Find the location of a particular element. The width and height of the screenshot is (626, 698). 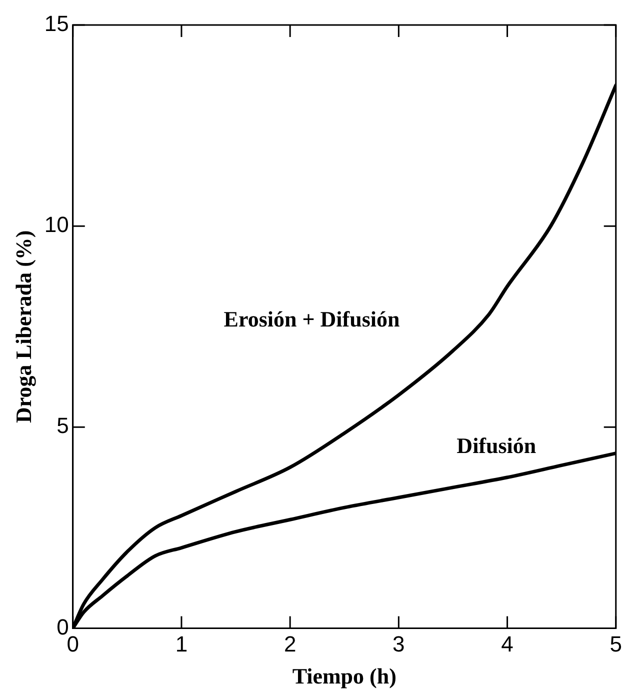

x-tick-label: 4 is located at coordinates (507, 643).